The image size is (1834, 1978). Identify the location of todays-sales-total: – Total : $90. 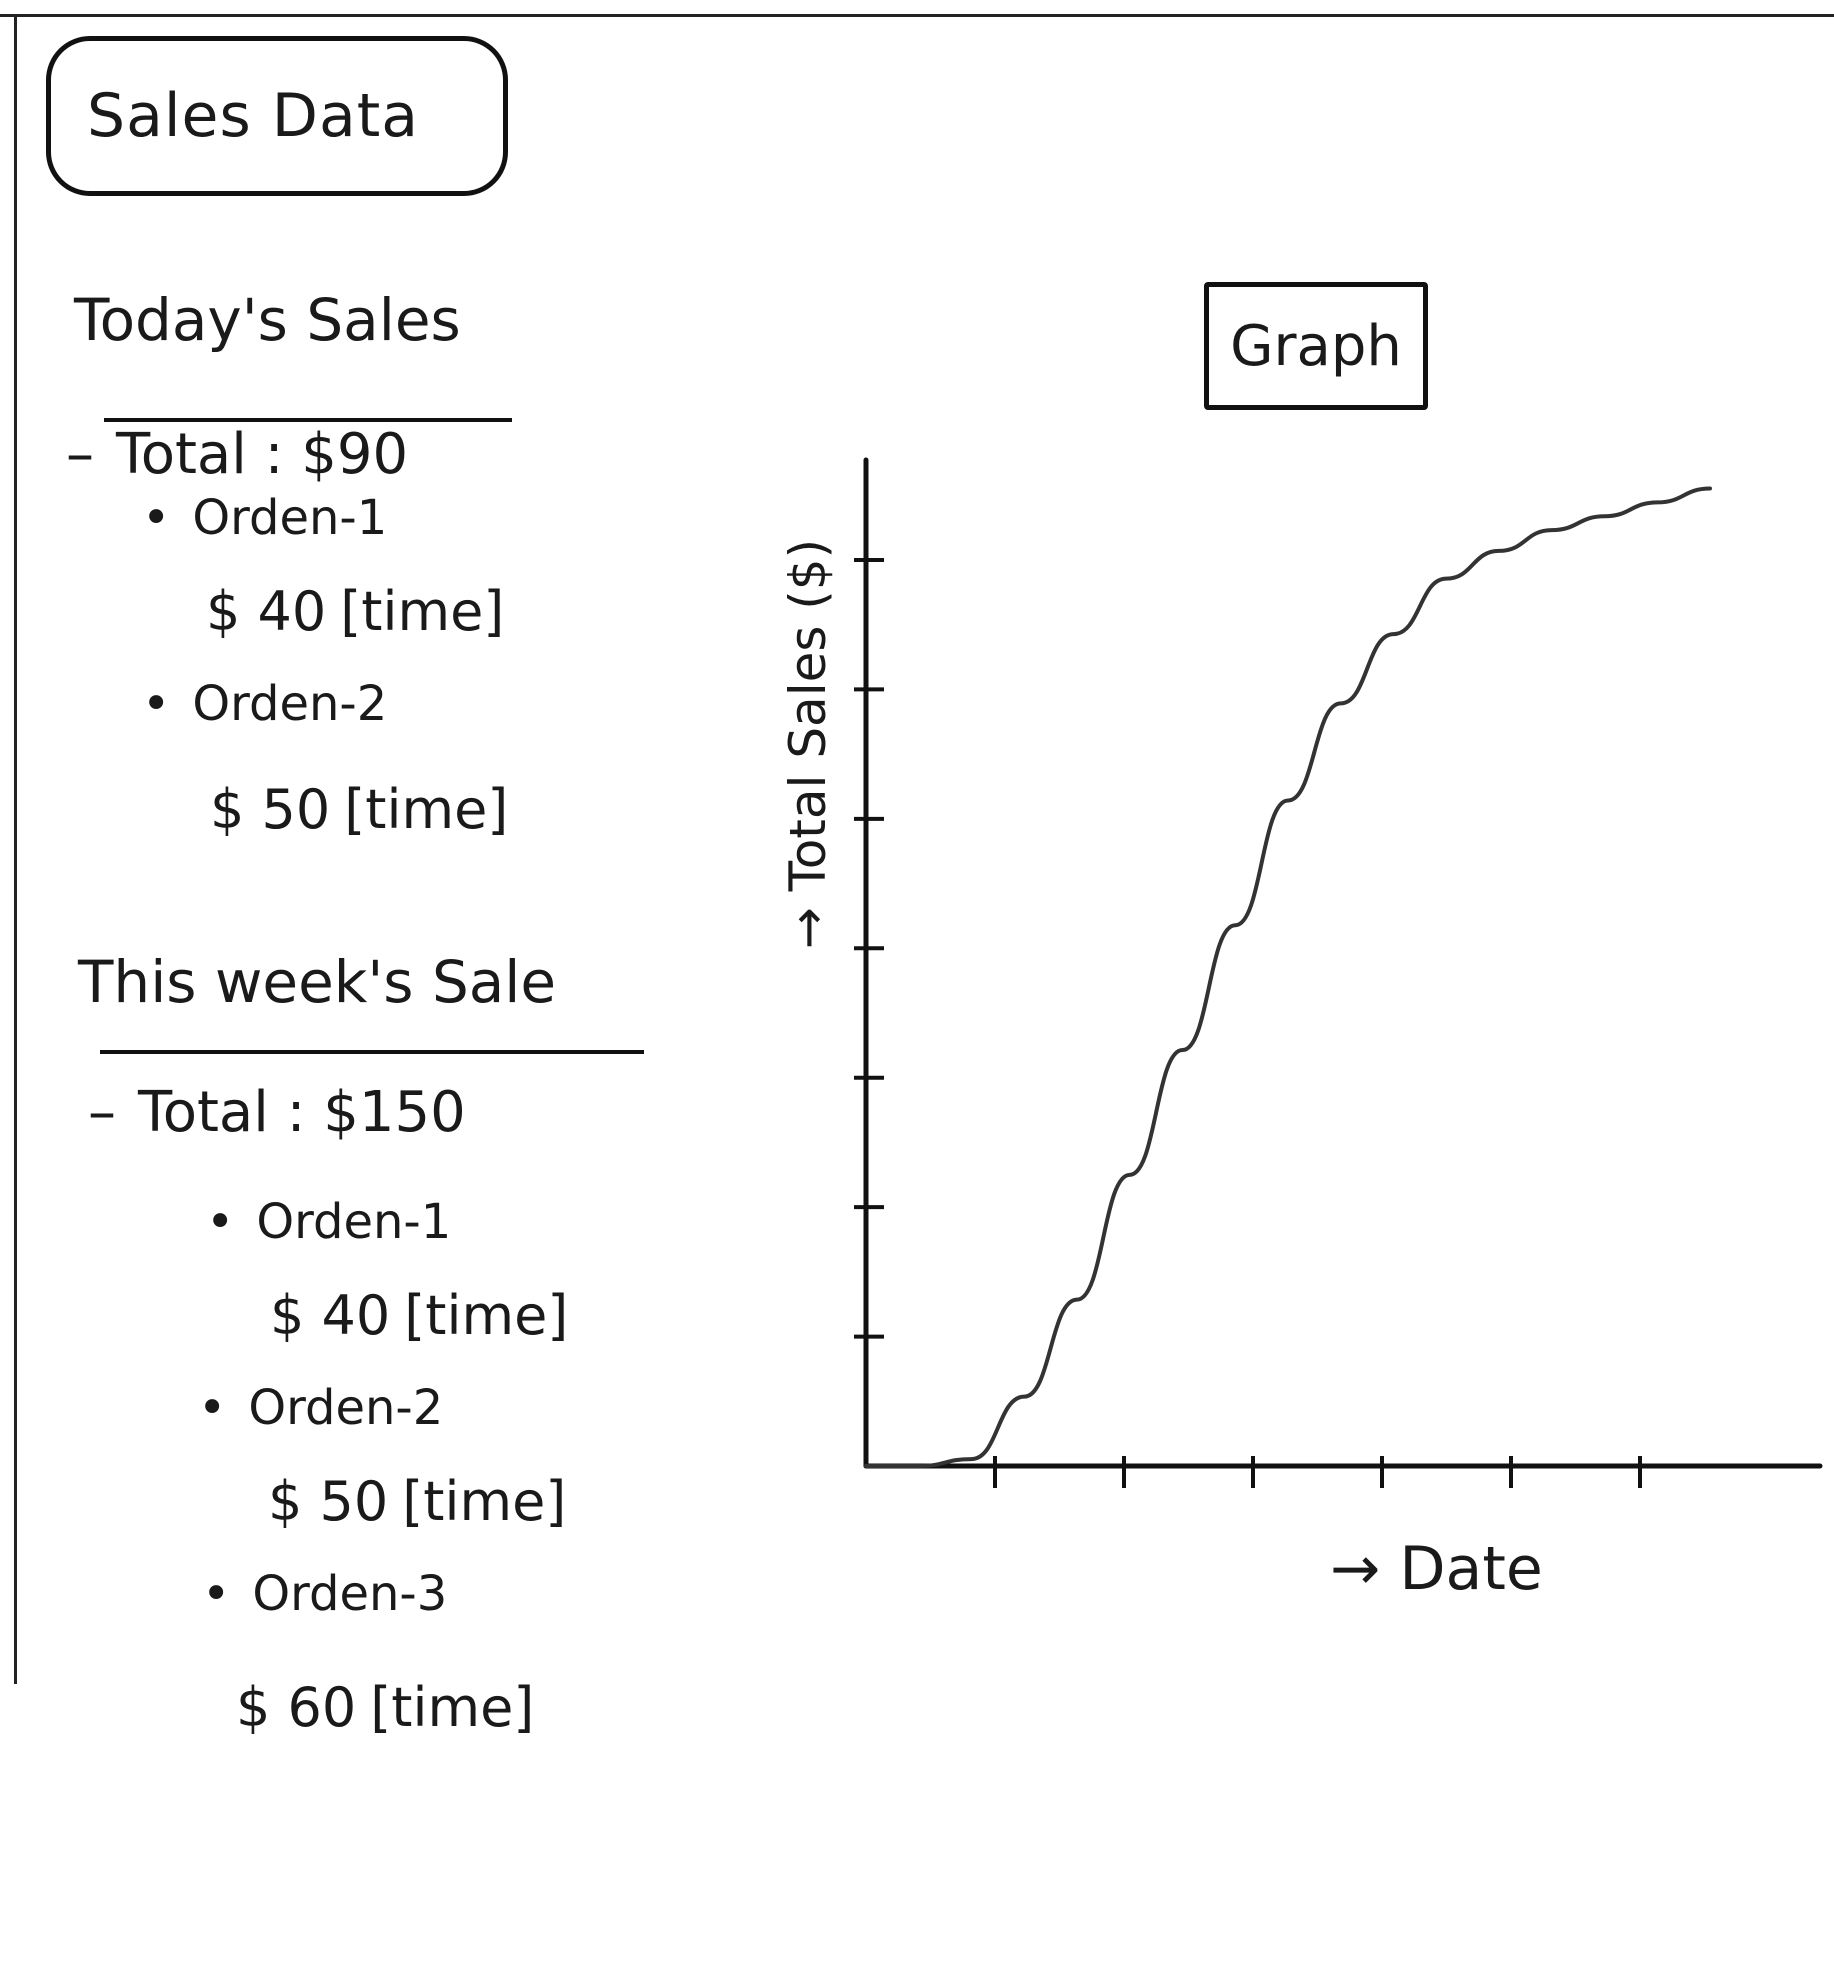
(237, 454).